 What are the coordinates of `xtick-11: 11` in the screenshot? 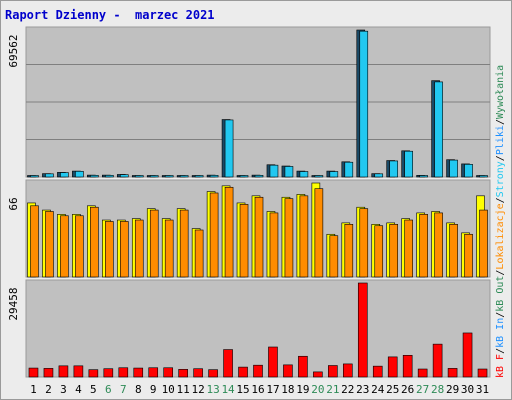 It's located at (183, 389).